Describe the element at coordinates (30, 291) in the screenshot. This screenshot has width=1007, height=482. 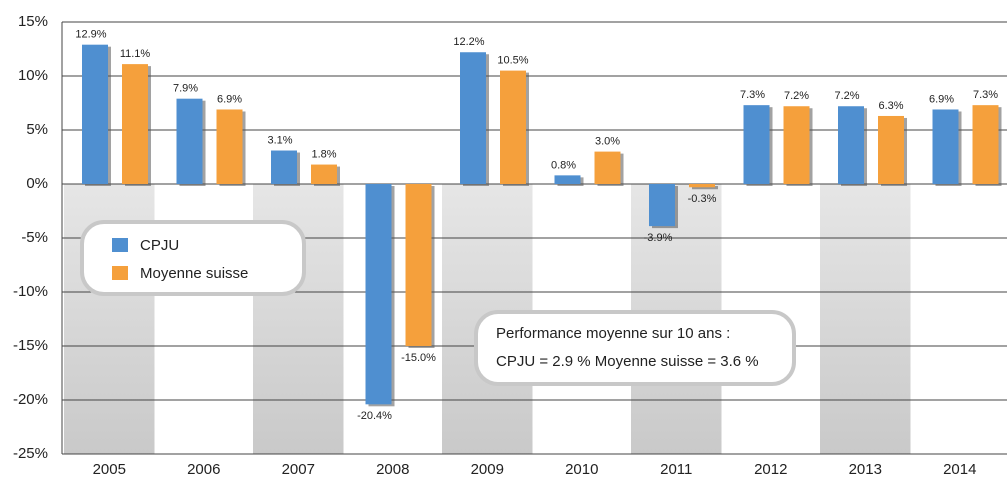
I see `y-tick-label: -10%` at that location.